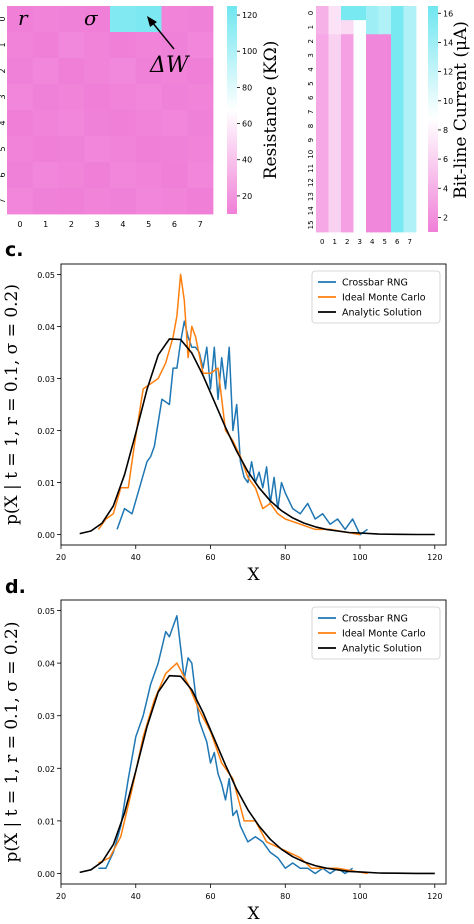 This screenshot has height=924, width=474. I want to click on chart-c-legend, so click(376, 297).